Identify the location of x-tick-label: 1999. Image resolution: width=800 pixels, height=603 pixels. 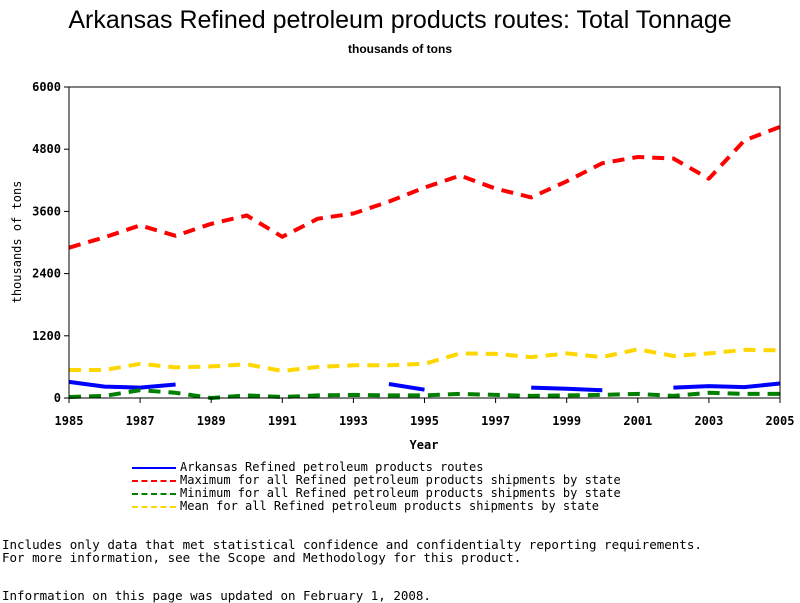
(566, 421).